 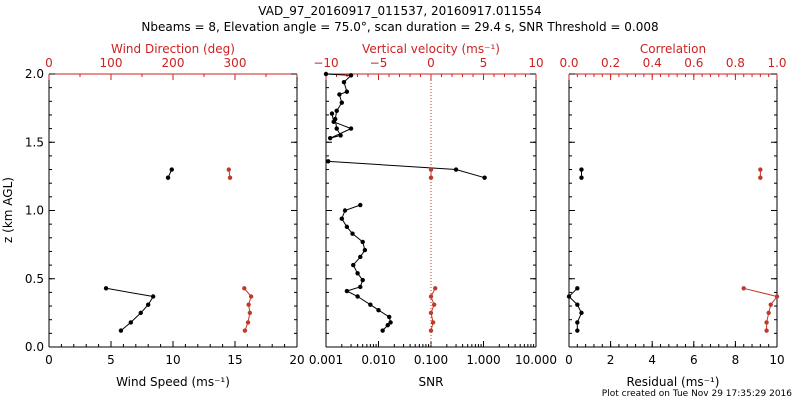 I want to click on residual-panel-top-tick-label: 0.8, so click(x=735, y=63).